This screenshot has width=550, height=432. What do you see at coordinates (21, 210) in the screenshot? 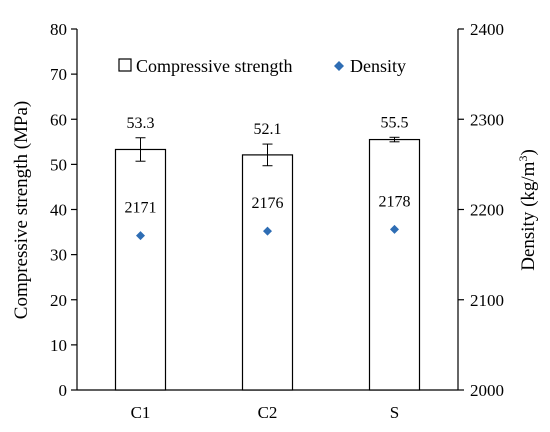
I see `y-axis-title: Compressive strength (MPa)` at bounding box center [21, 210].